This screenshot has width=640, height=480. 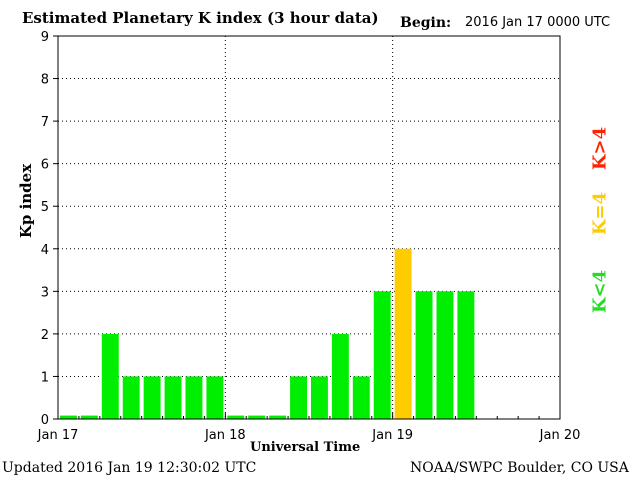 I want to click on x-axis-label: Universal Time, so click(x=305, y=447).